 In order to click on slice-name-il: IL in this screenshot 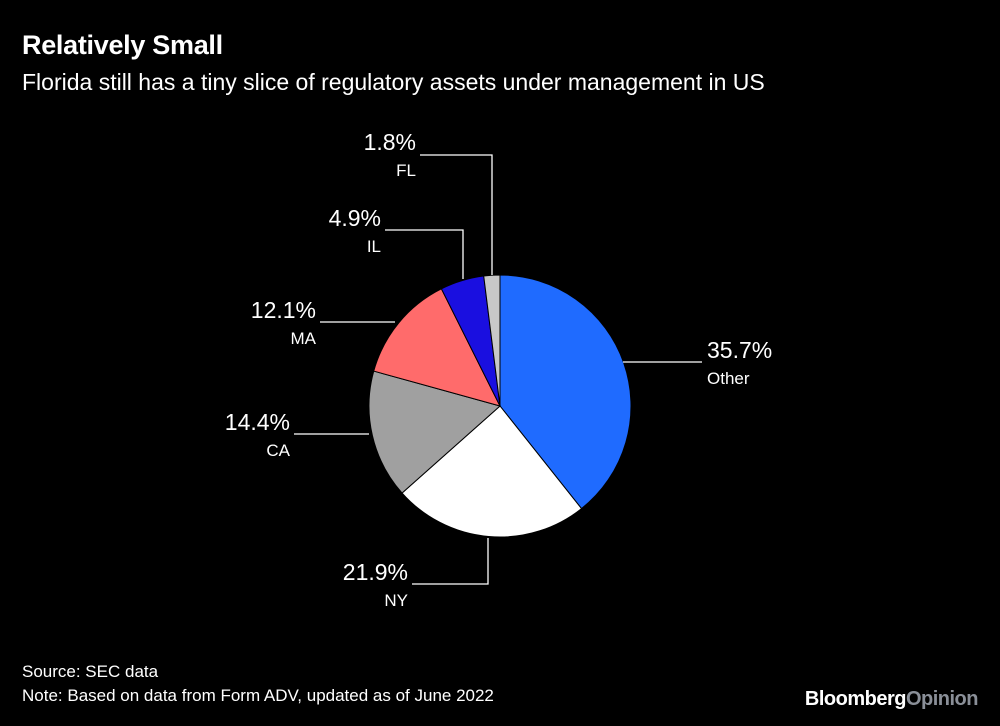, I will do `click(374, 246)`.